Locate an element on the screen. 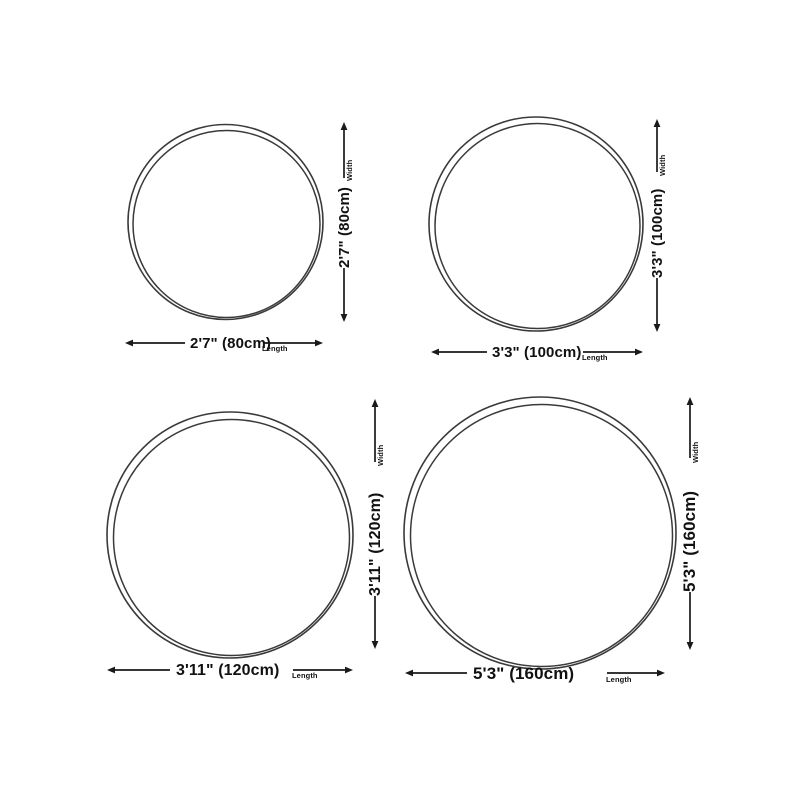 Image resolution: width=800 pixels, height=800 pixels. rug-panel-top-left: 2'7" (80cm) Length 2'7" (80cm) Width is located at coordinates (239, 237).